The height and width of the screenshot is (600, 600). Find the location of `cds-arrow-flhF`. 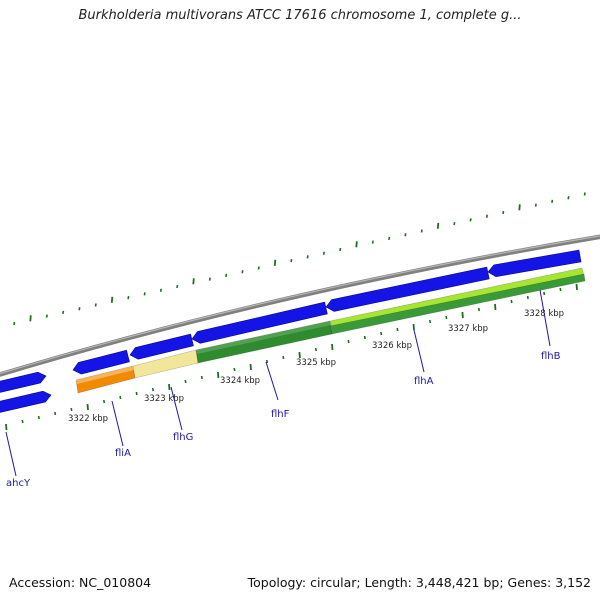

cds-arrow-flhF is located at coordinates (259, 322).